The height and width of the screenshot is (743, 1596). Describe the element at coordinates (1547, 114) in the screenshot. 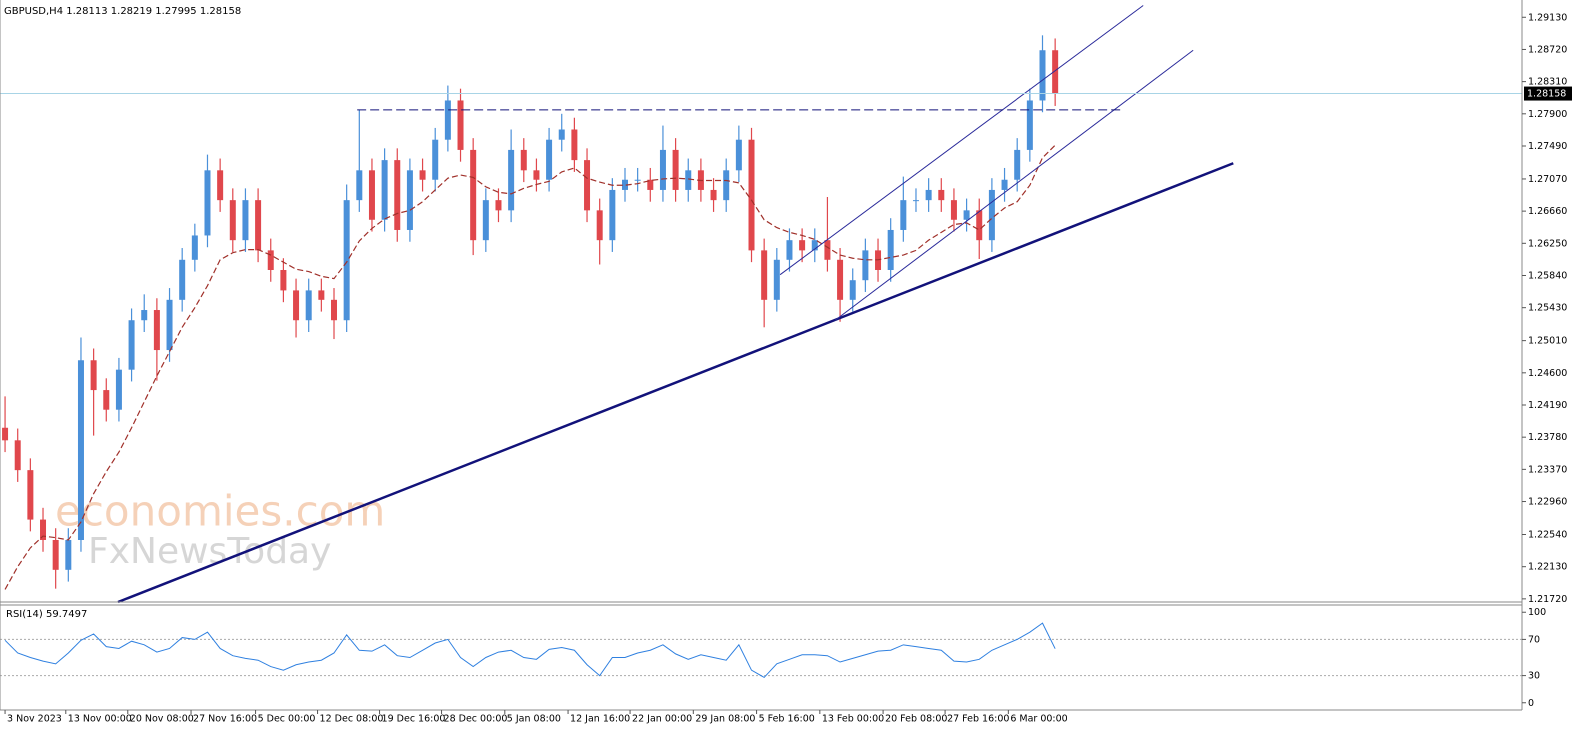

I see `y-tick-label: 1.27900` at that location.